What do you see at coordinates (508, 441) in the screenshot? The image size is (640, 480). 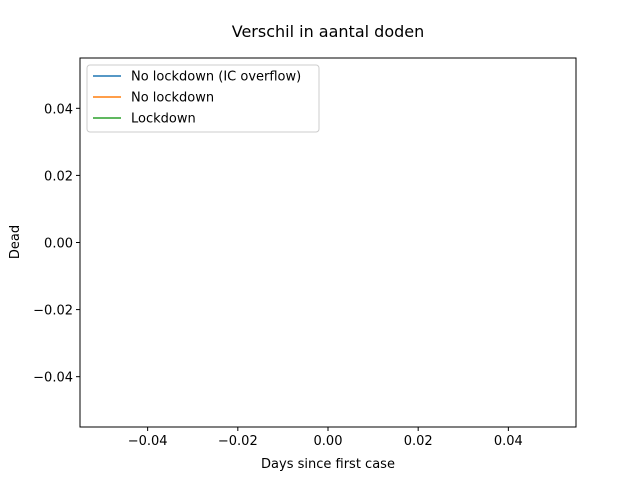 I see `x-tick-label: 0.04` at bounding box center [508, 441].